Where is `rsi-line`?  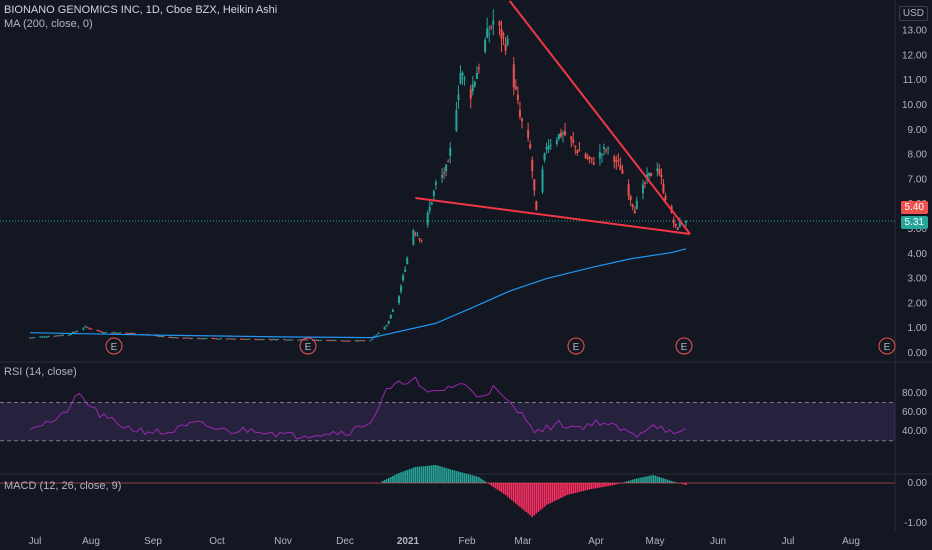
rsi-line is located at coordinates (358, 408).